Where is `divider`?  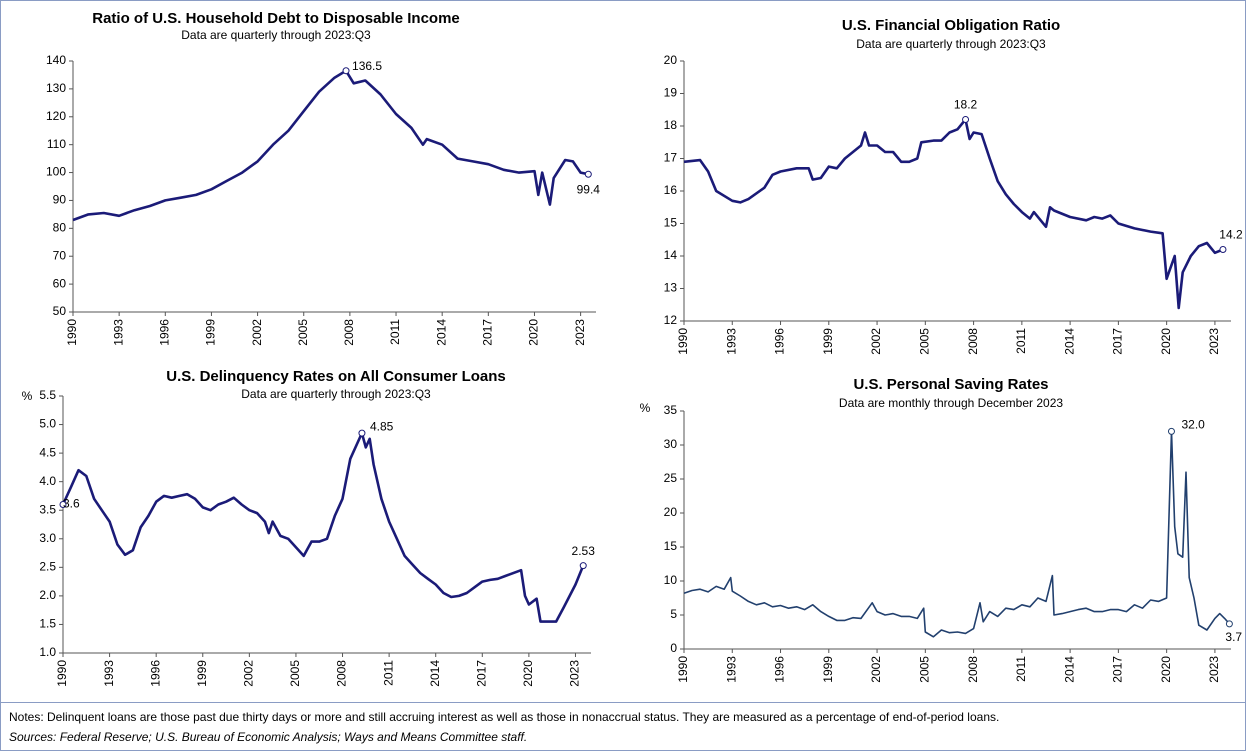
divider is located at coordinates (623, 702).